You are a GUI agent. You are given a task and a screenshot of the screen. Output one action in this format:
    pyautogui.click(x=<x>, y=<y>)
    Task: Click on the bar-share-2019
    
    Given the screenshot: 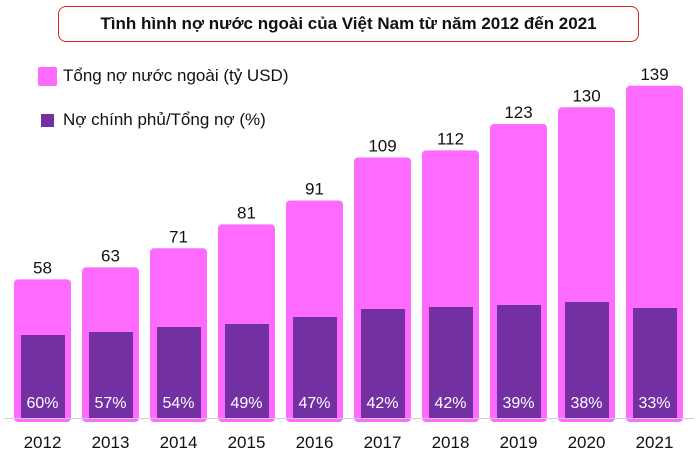 What is the action you would take?
    pyautogui.click(x=519, y=361)
    